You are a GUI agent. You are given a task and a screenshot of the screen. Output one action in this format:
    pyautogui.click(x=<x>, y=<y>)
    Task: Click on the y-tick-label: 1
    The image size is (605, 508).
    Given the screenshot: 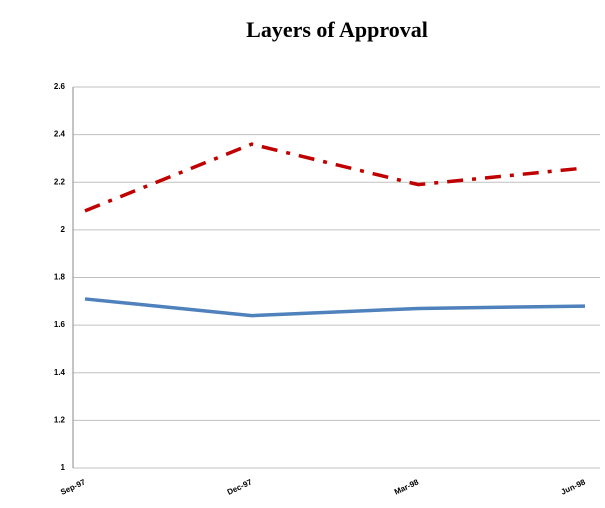 What is the action you would take?
    pyautogui.click(x=63, y=467)
    